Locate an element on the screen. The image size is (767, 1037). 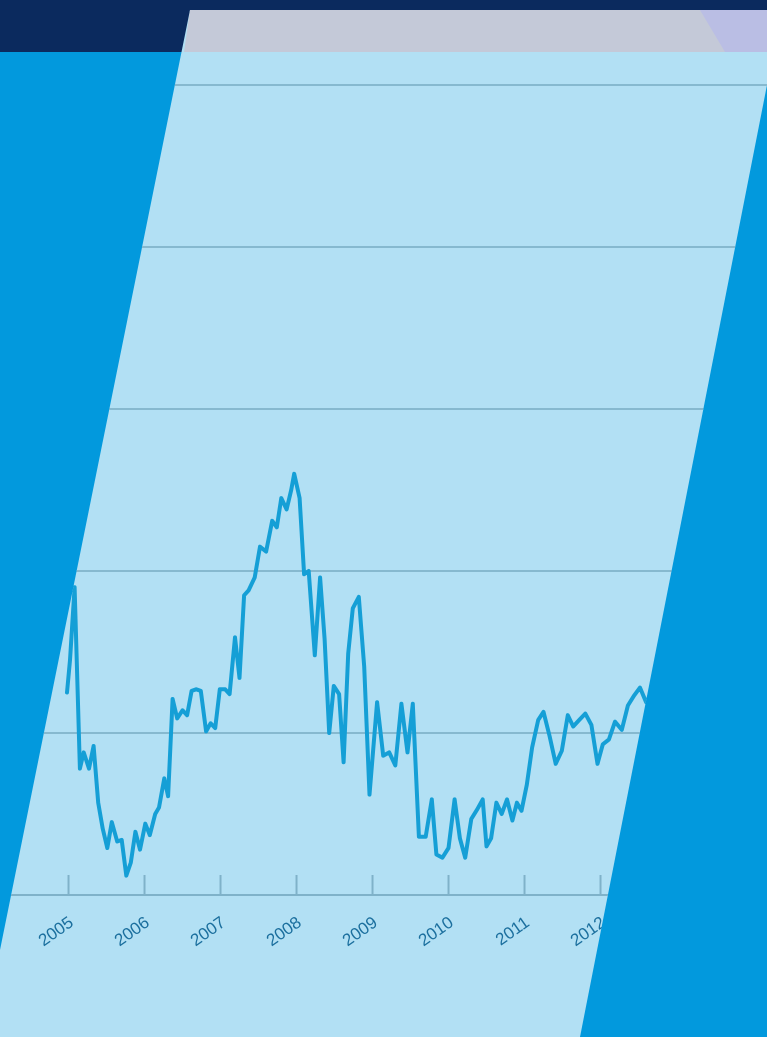
x-axis-ticks is located at coordinates (334, 885).